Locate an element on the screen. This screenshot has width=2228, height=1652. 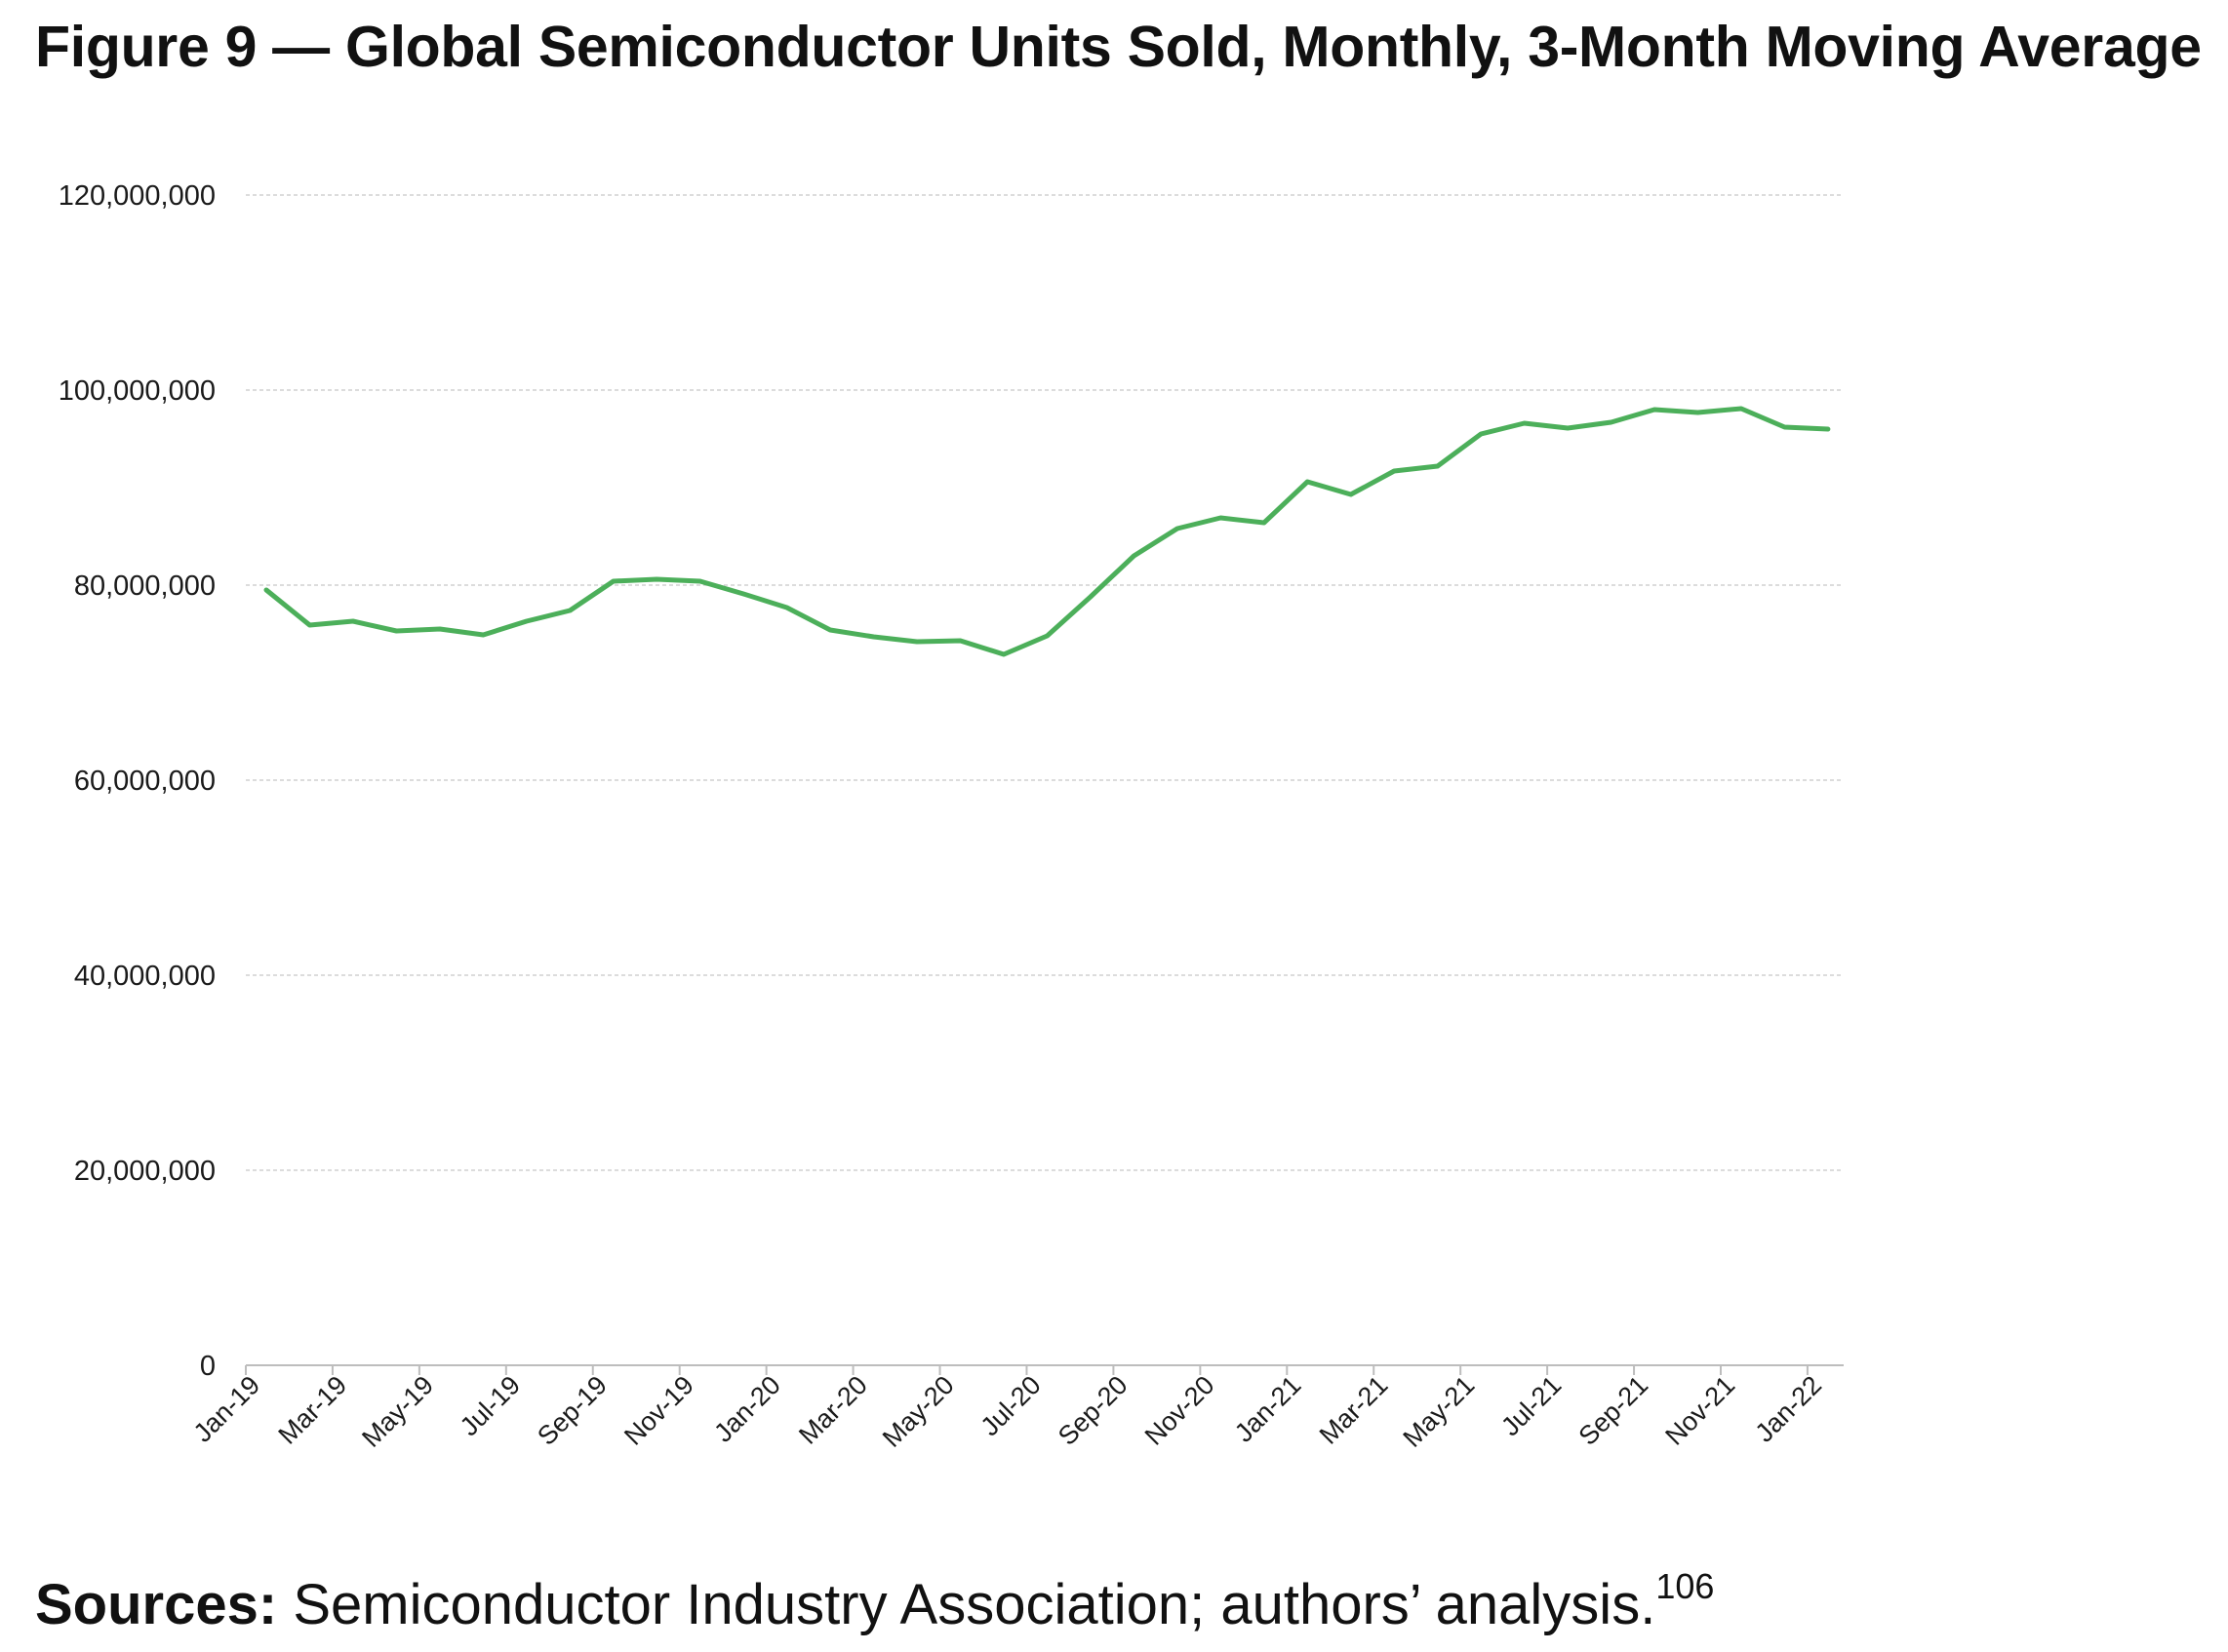
series-line is located at coordinates (1047, 531).